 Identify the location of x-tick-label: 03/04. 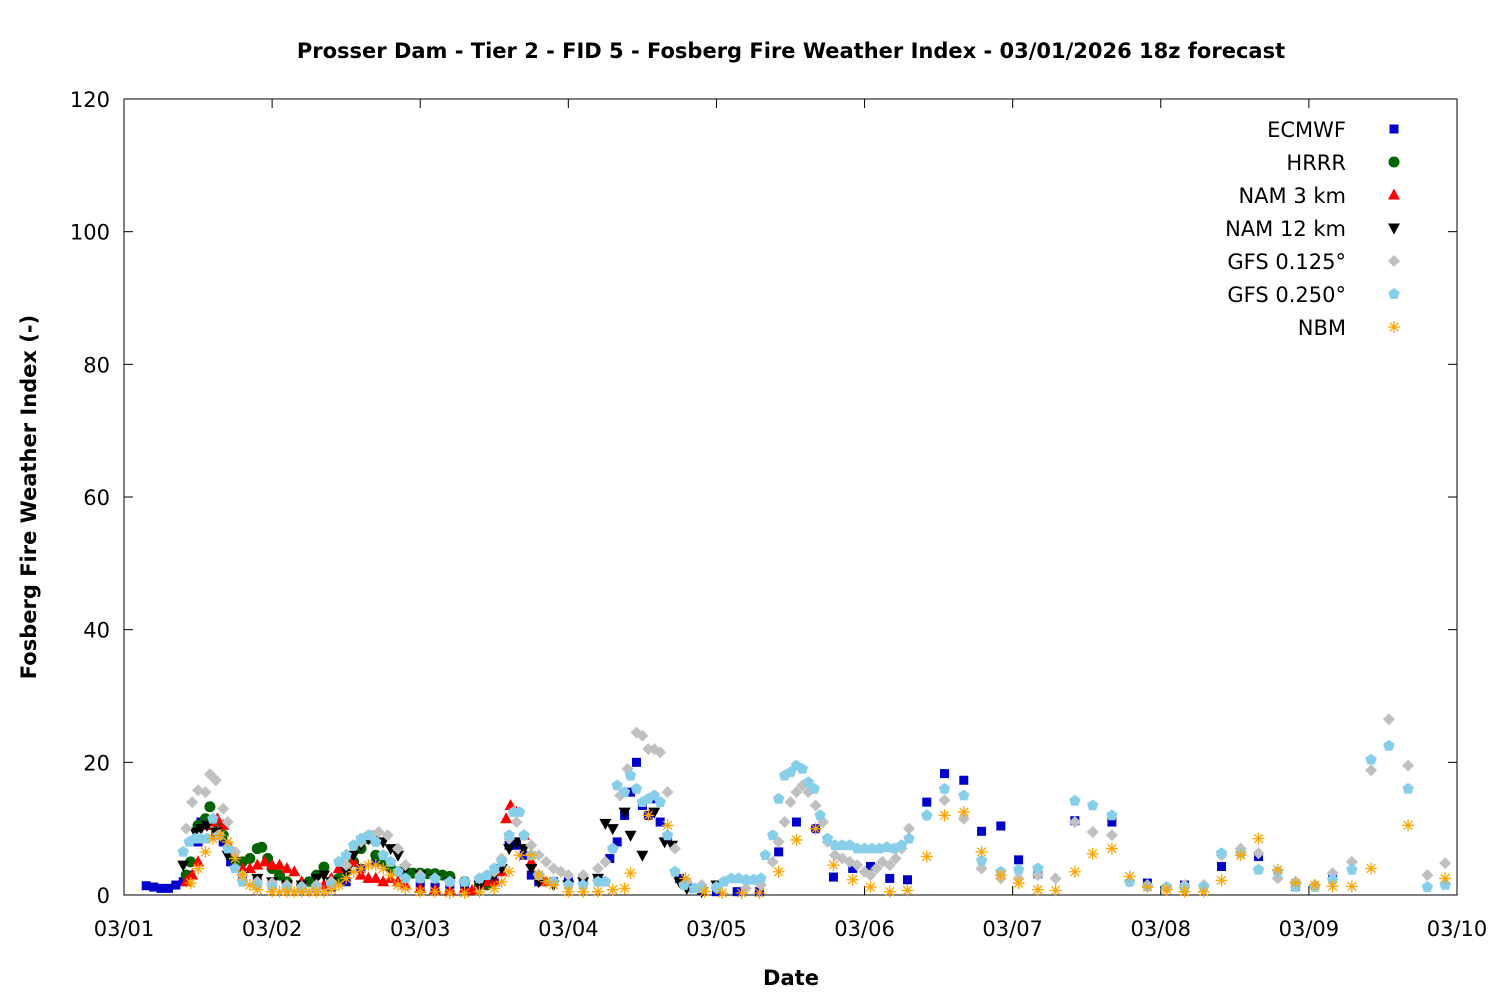
(568, 929).